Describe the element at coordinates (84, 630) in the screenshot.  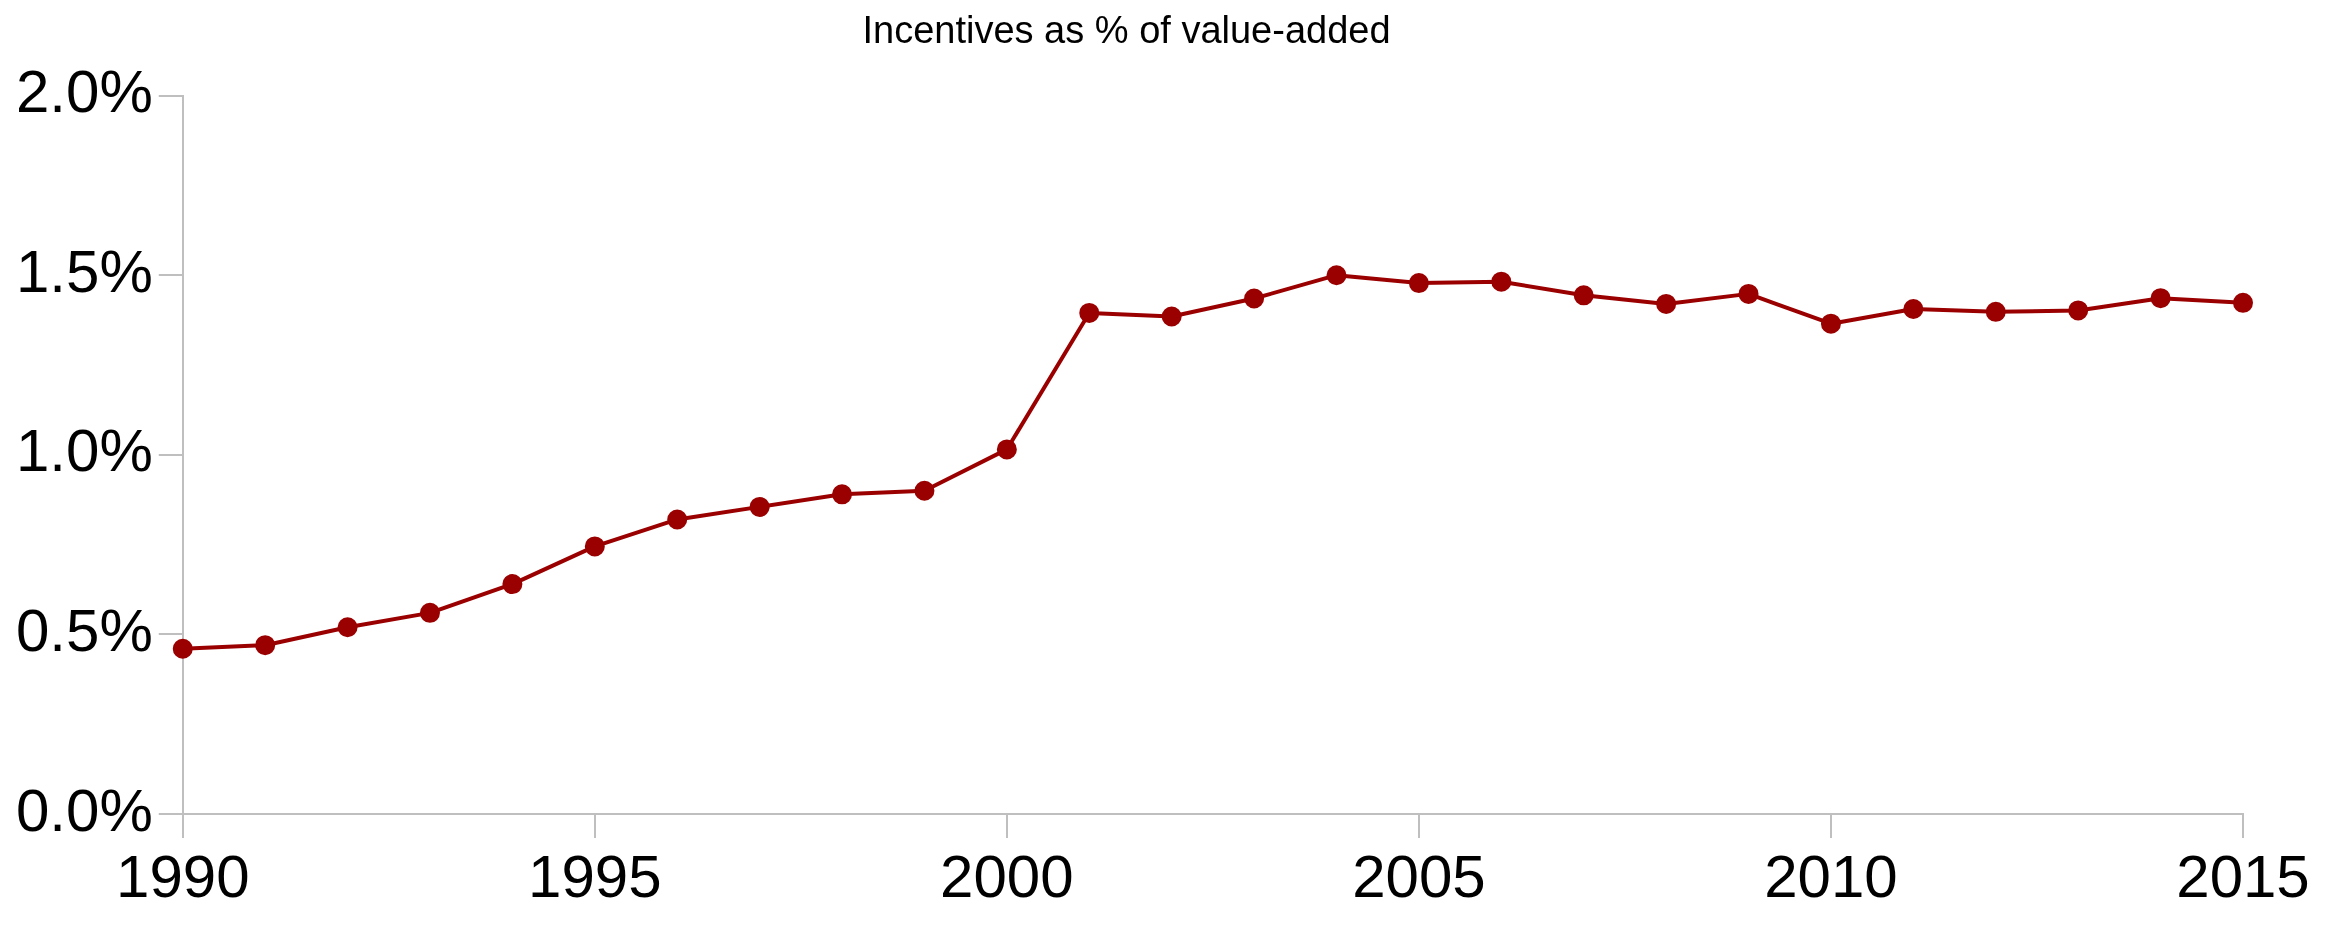
I see `y-tick-label: 0.5%` at that location.